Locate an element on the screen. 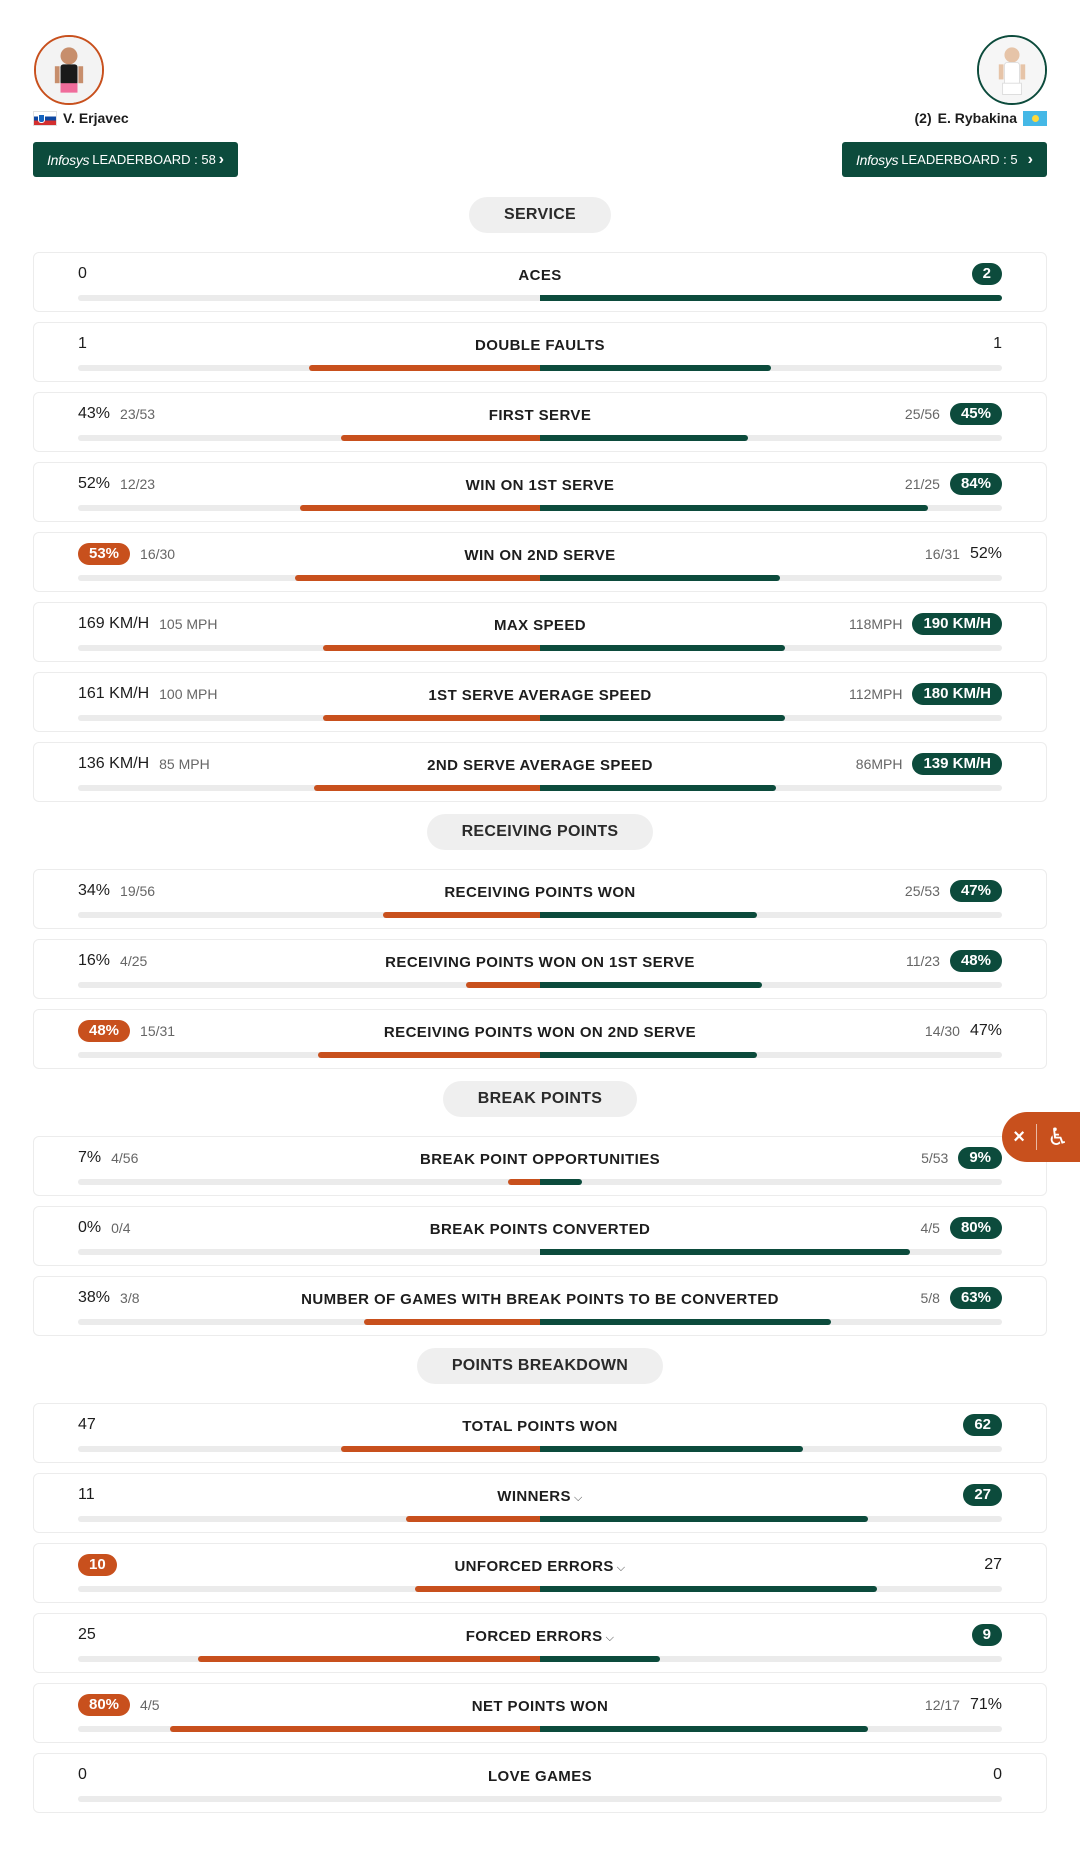 The width and height of the screenshot is (1080, 1855). stat-label-text: WIN ON 2ND SERVE is located at coordinates (540, 555).